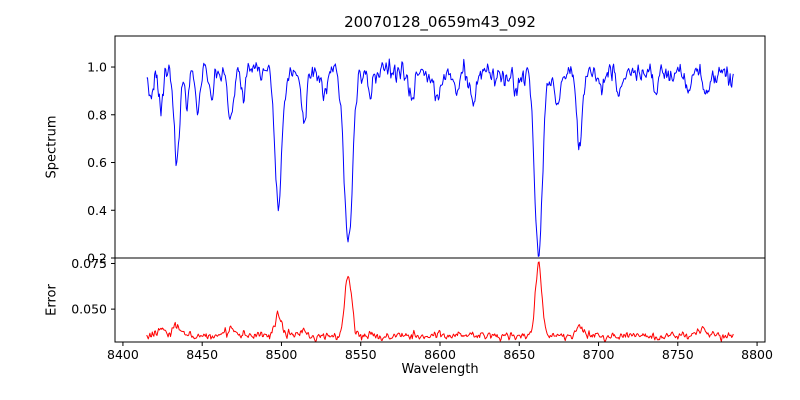  I want to click on spectrum-y-tick-label: 0.4, so click(97, 210).